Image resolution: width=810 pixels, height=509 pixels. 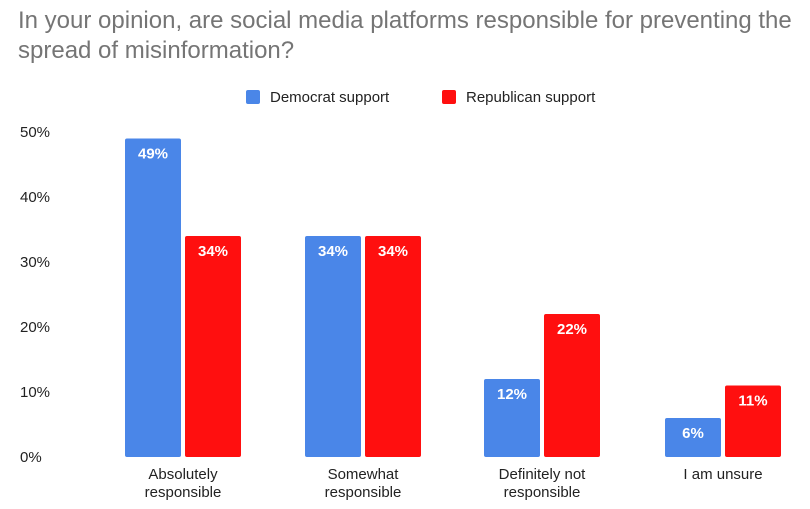 What do you see at coordinates (35, 262) in the screenshot?
I see `y-tick-label: 30%` at bounding box center [35, 262].